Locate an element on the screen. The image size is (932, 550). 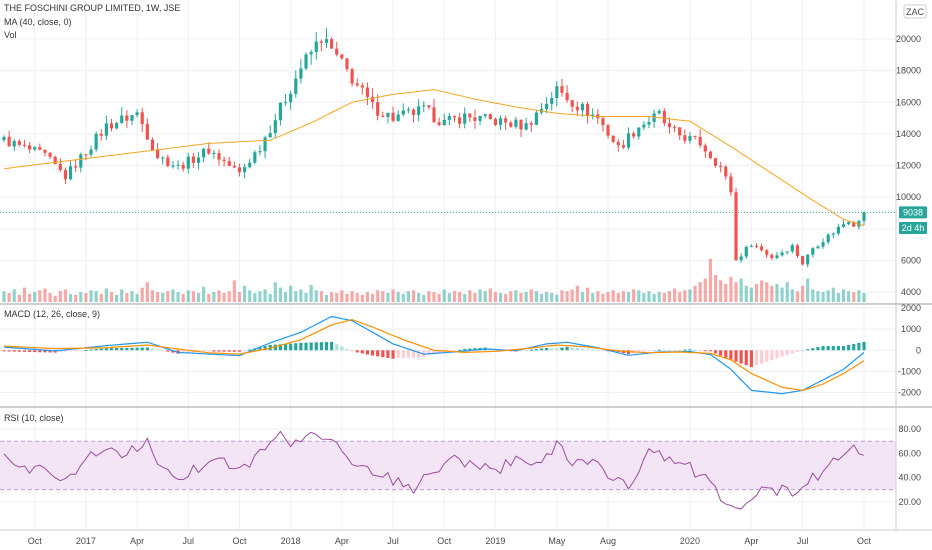
signal-line is located at coordinates (434, 355).